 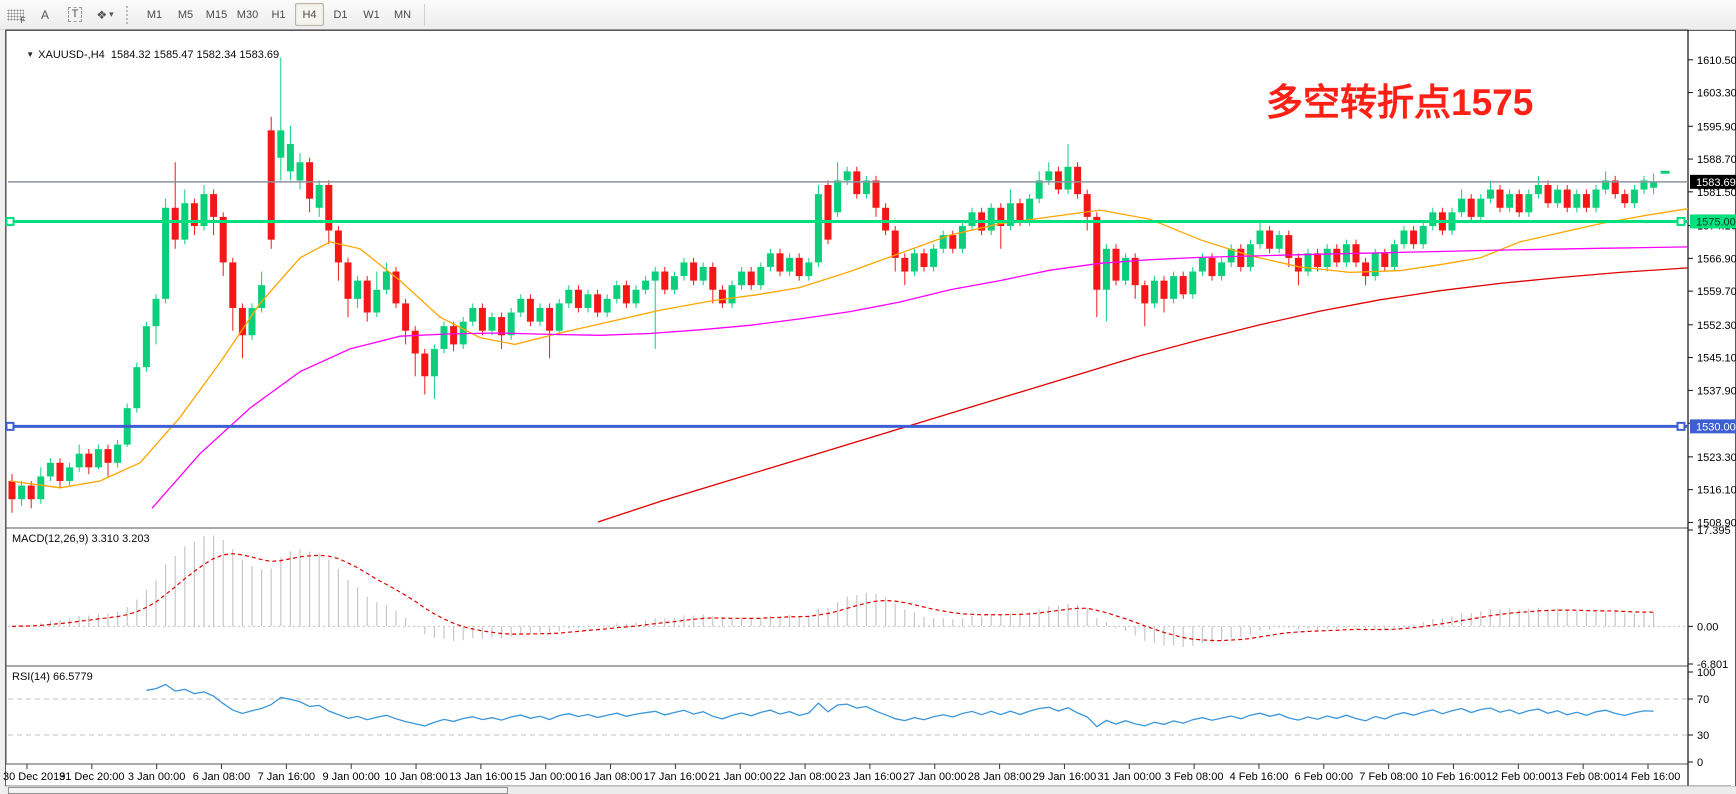 I want to click on rsi-series, so click(x=848, y=709).